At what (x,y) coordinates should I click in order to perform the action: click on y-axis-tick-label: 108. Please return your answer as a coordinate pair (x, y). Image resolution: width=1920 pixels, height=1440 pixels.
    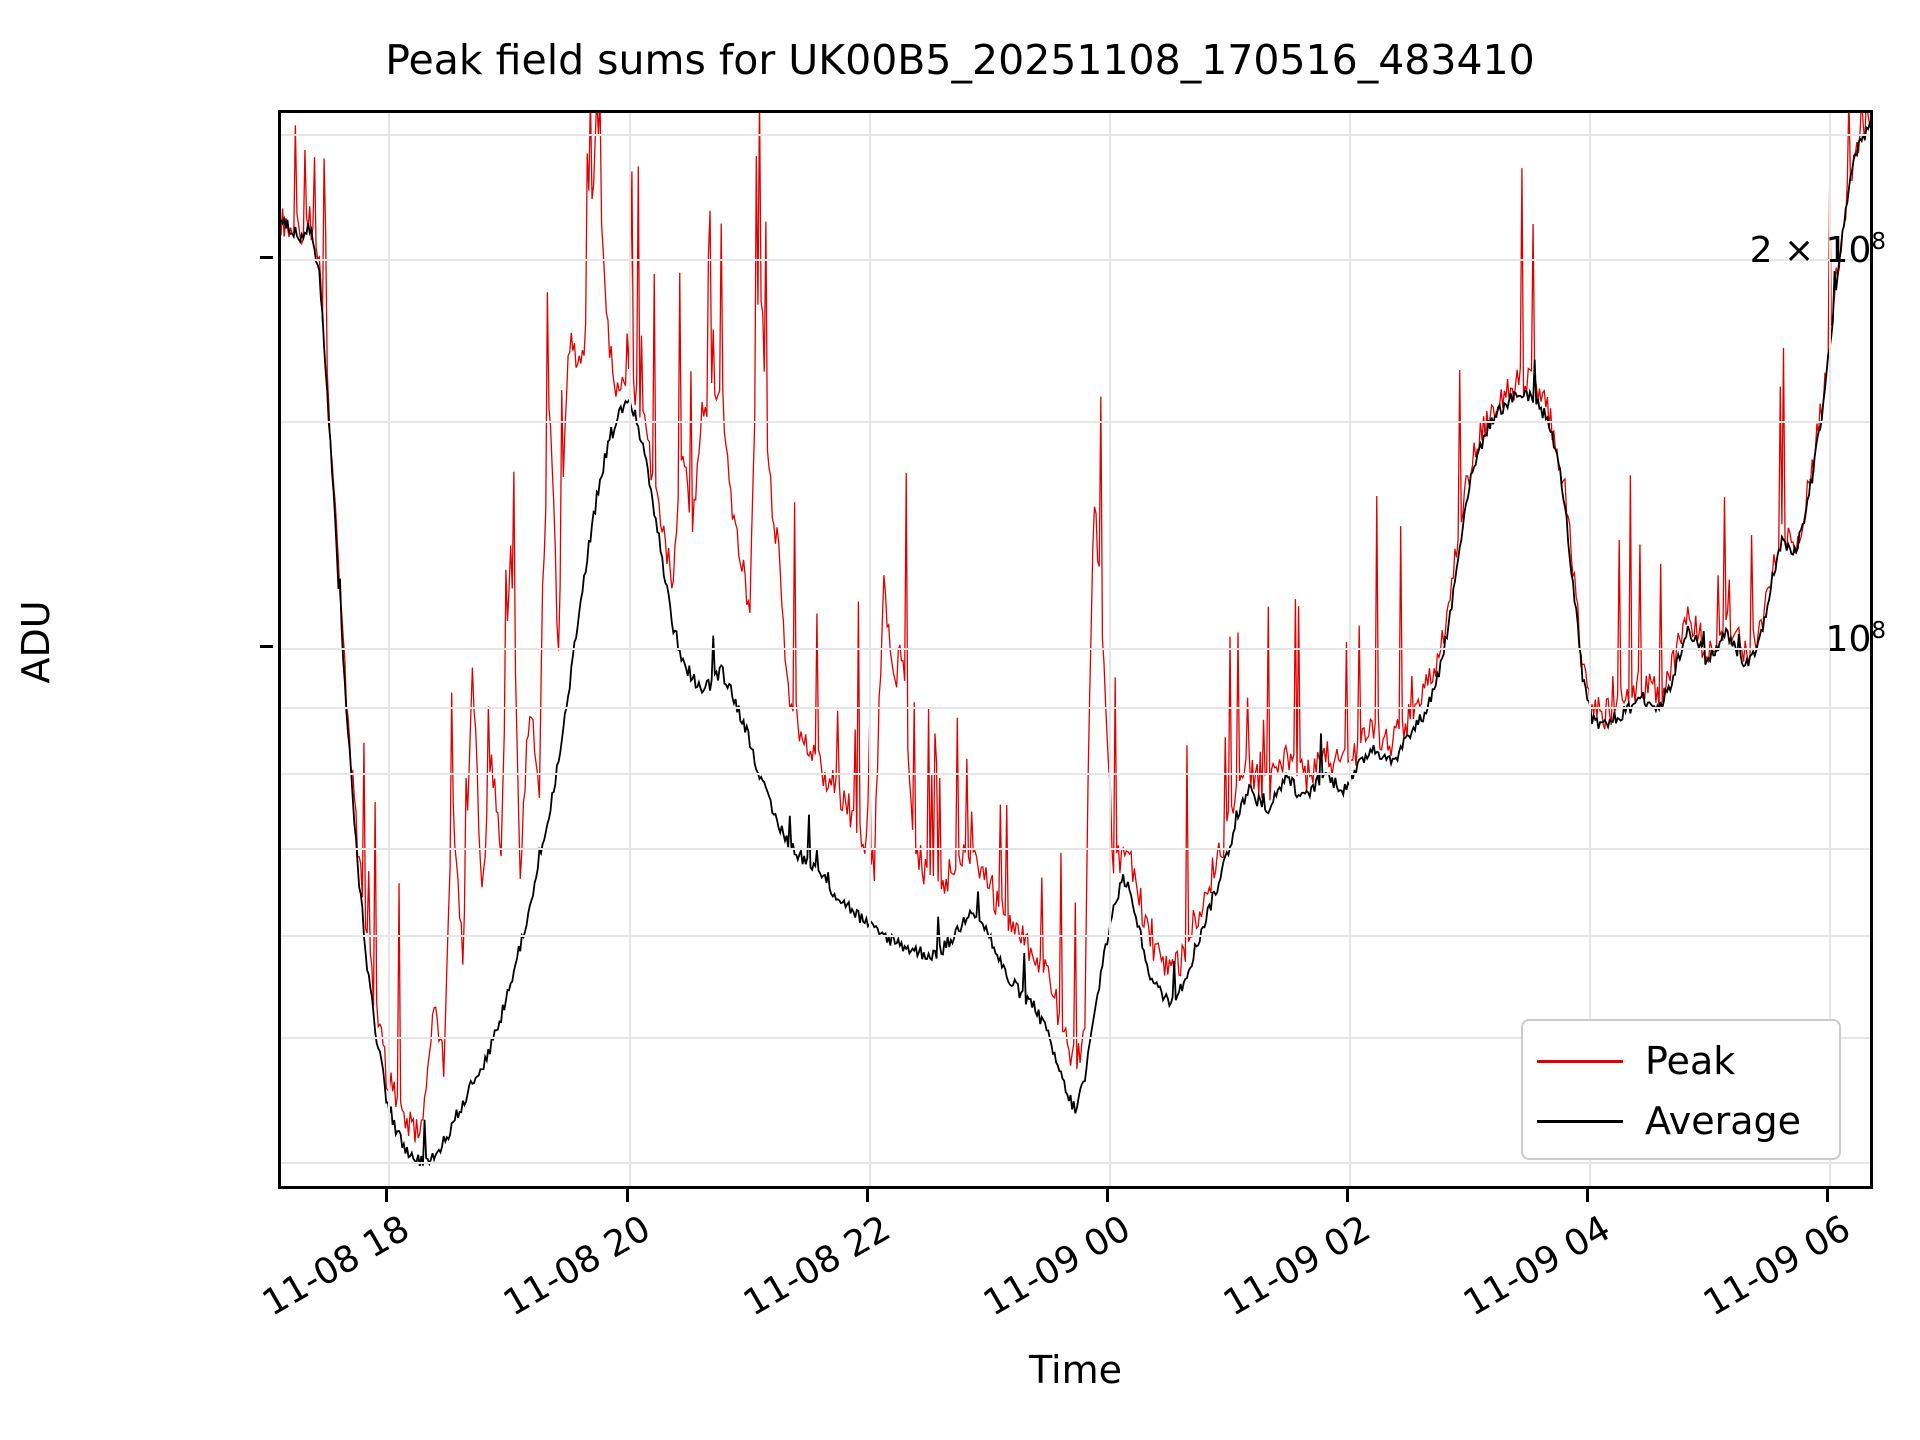
    Looking at the image, I should click on (1855, 639).